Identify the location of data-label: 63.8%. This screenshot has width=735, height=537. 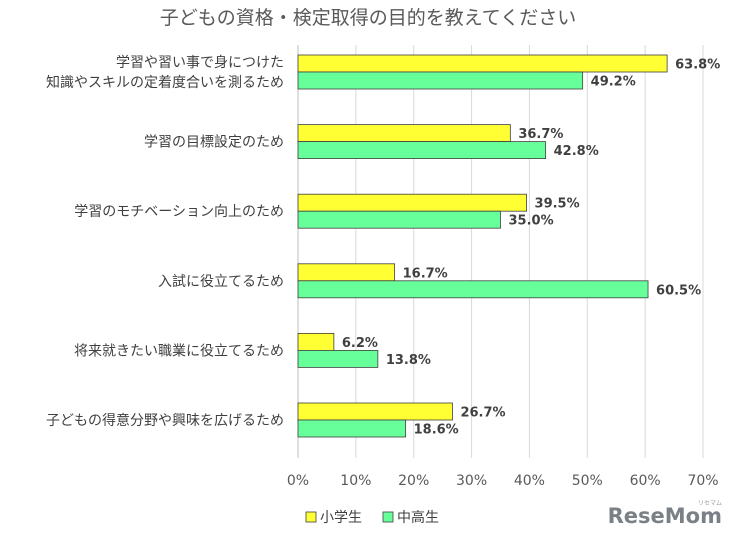
(697, 65).